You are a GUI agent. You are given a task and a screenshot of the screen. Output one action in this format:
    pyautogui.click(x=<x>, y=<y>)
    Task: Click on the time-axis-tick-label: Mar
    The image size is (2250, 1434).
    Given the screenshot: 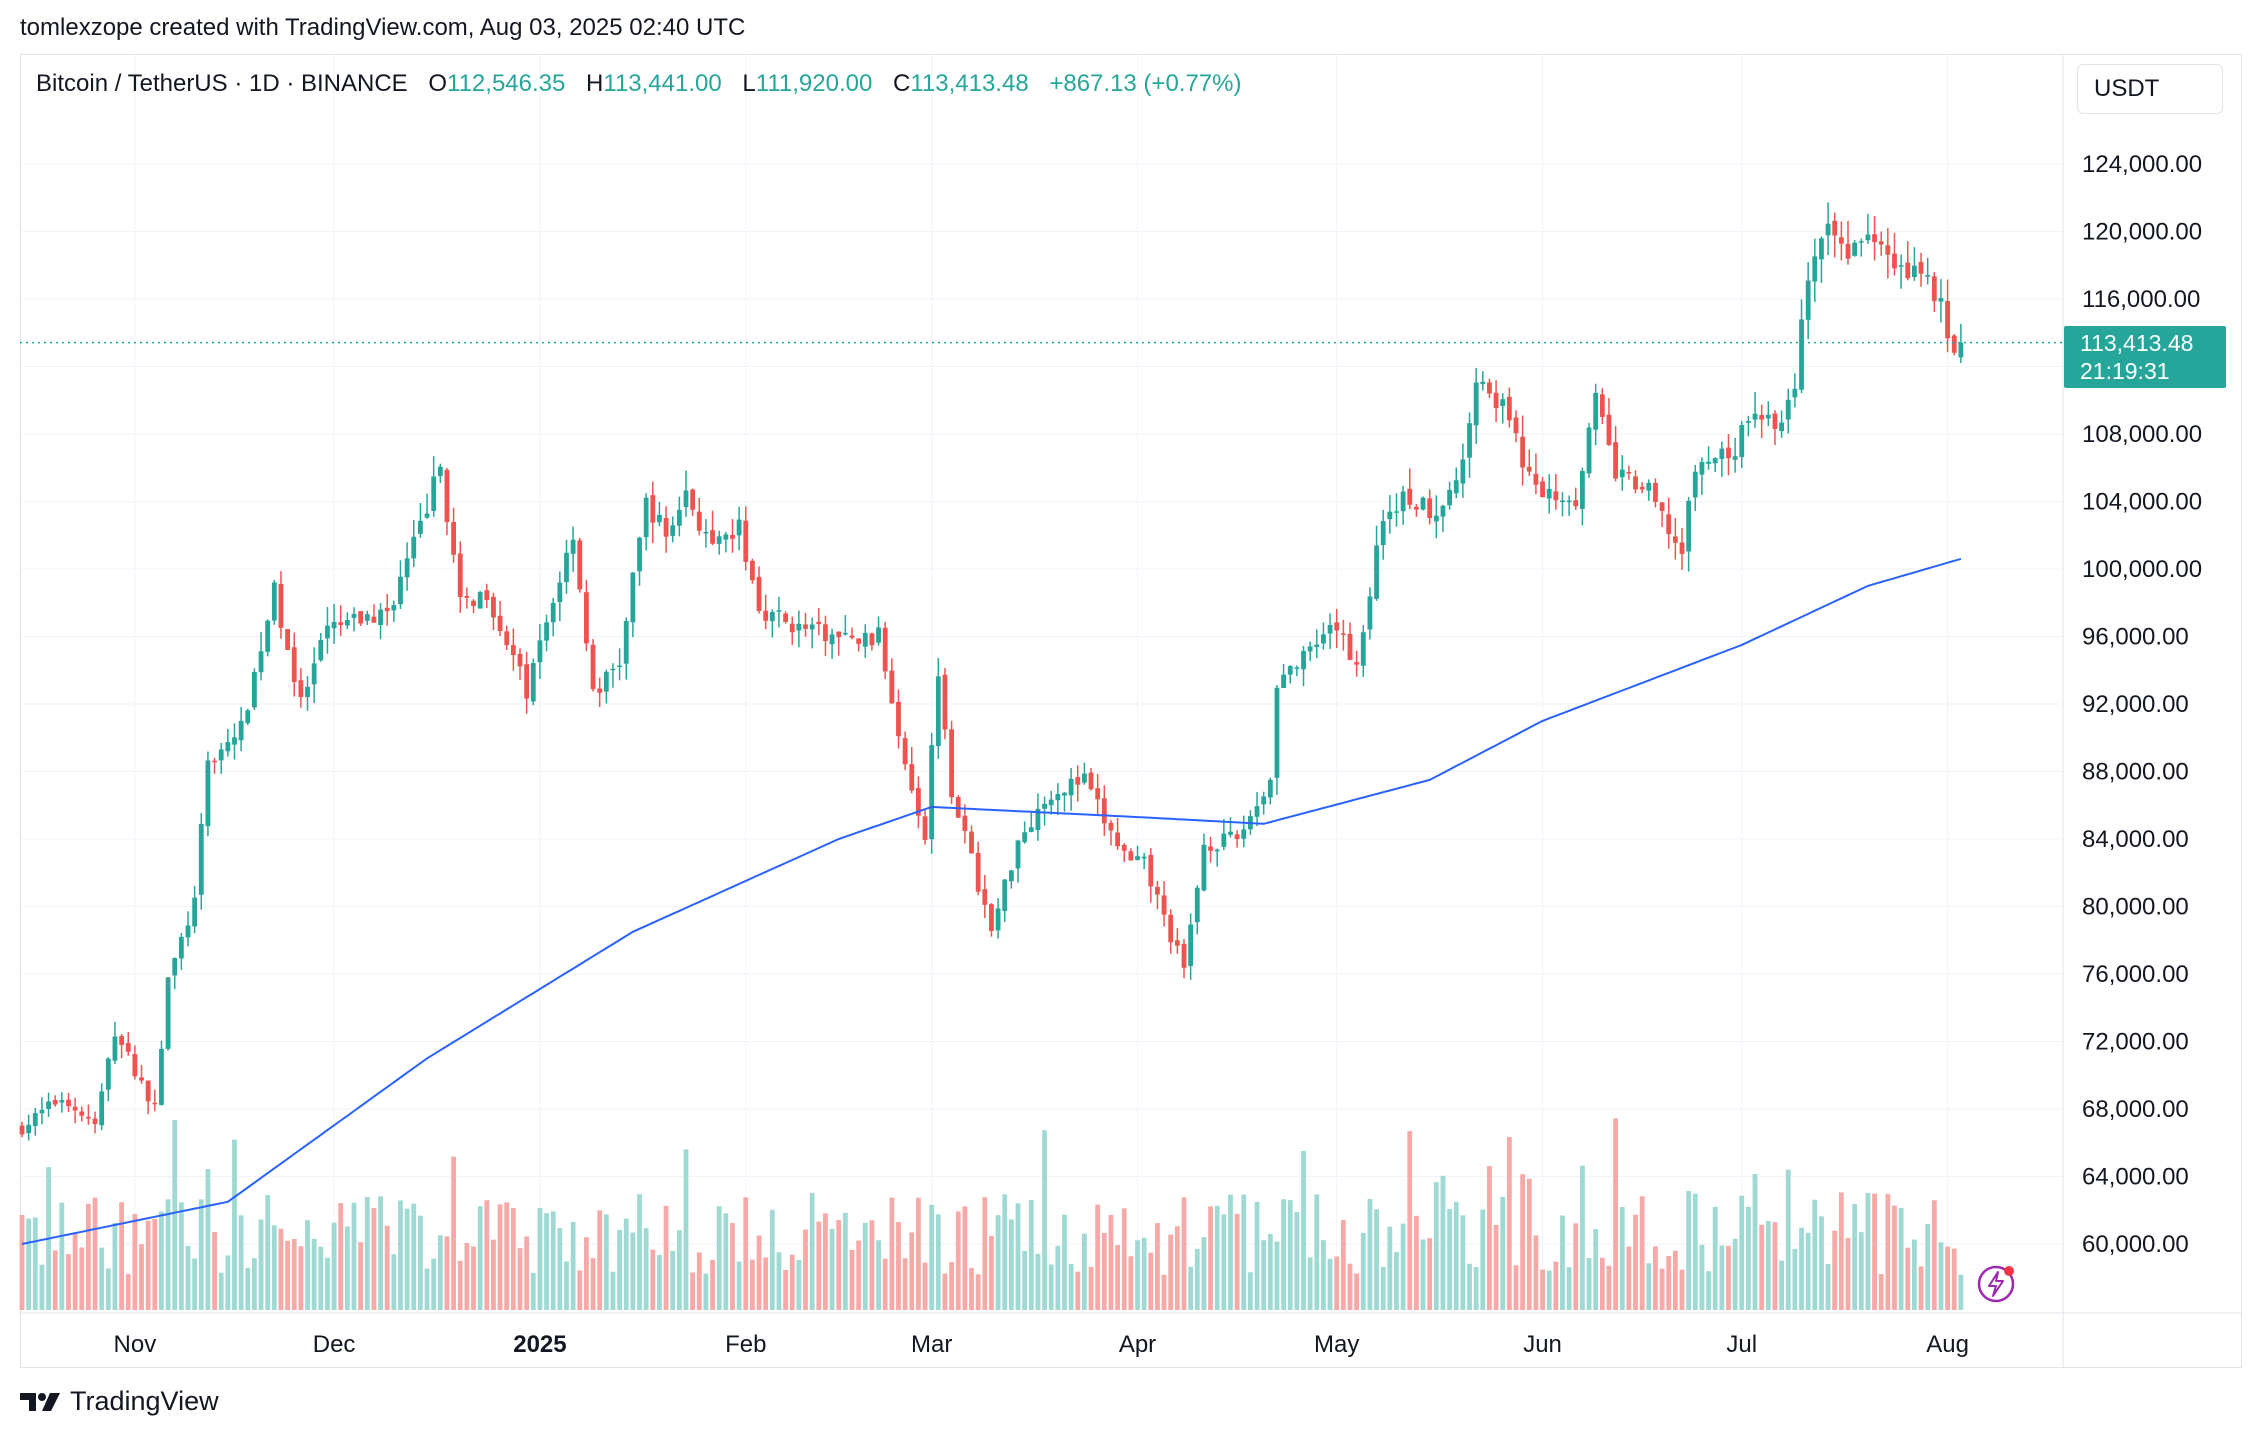 What is the action you would take?
    pyautogui.click(x=931, y=1344)
    